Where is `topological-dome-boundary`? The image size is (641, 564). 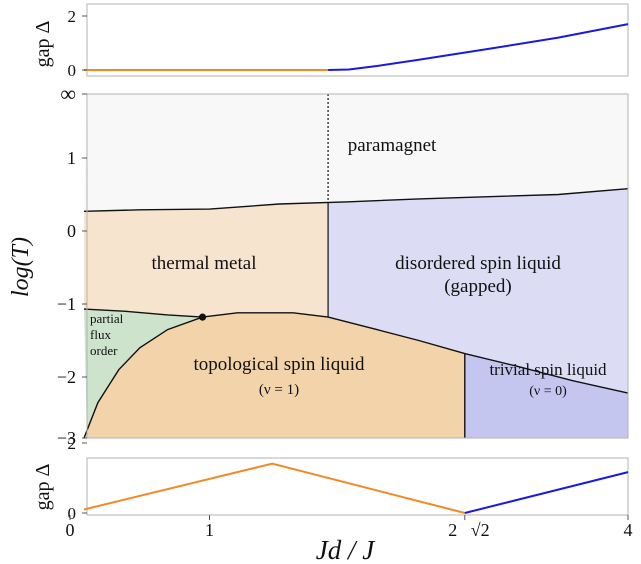 topological-dome-boundary is located at coordinates (274, 375).